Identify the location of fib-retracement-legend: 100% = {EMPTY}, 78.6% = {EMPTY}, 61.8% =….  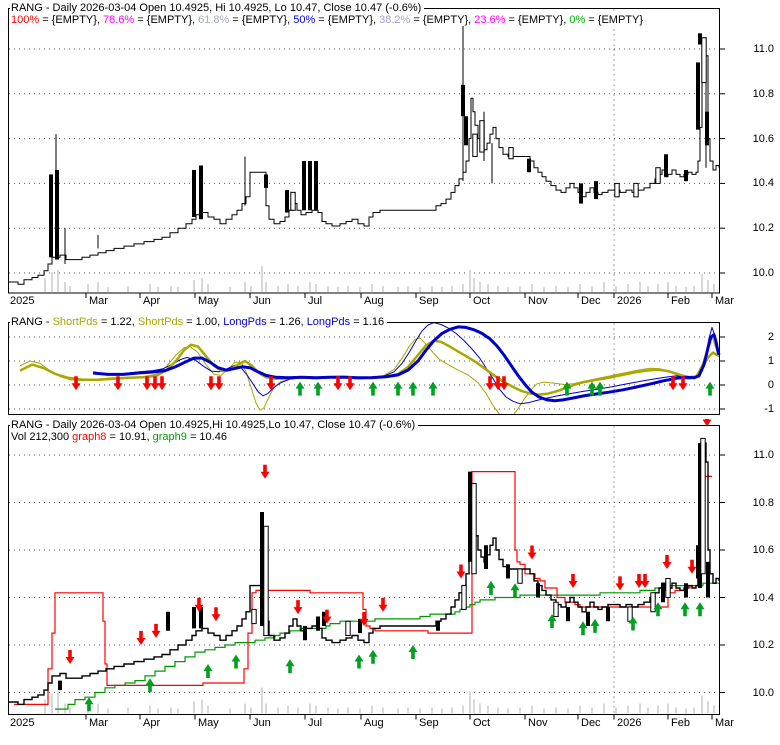
(328, 20).